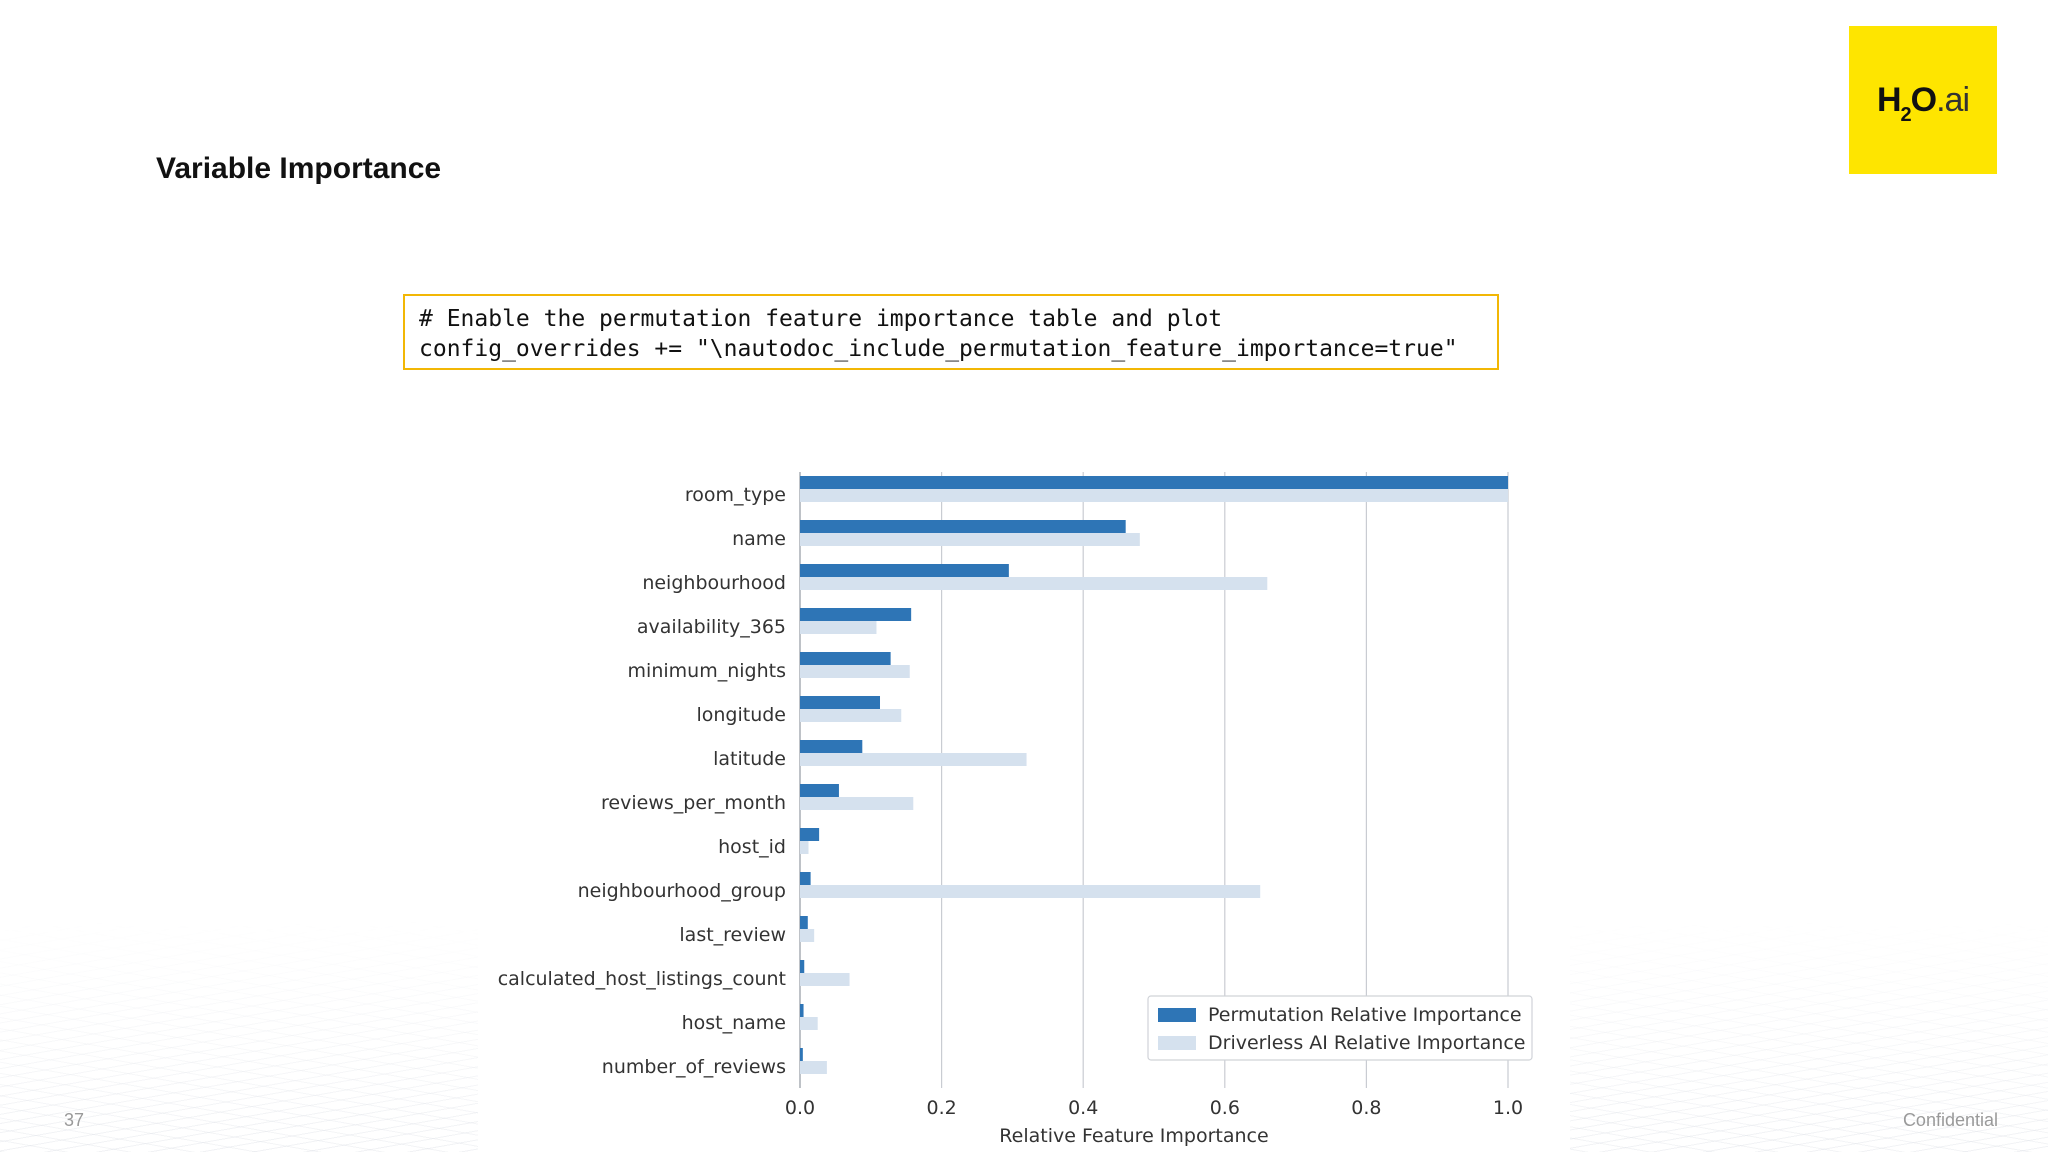 This screenshot has height=1152, width=2048. Describe the element at coordinates (1366, 1108) in the screenshot. I see `x-tick-label: 0.8` at that location.